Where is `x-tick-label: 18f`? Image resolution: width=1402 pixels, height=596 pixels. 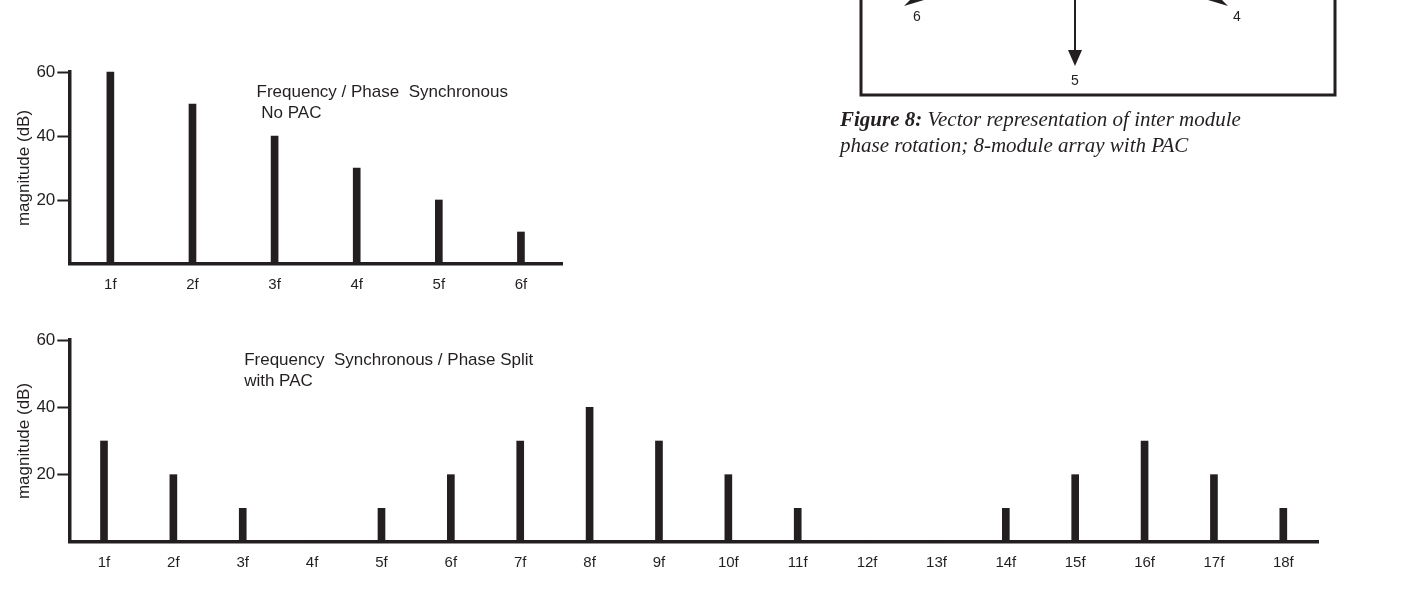 x-tick-label: 18f is located at coordinates (1283, 562).